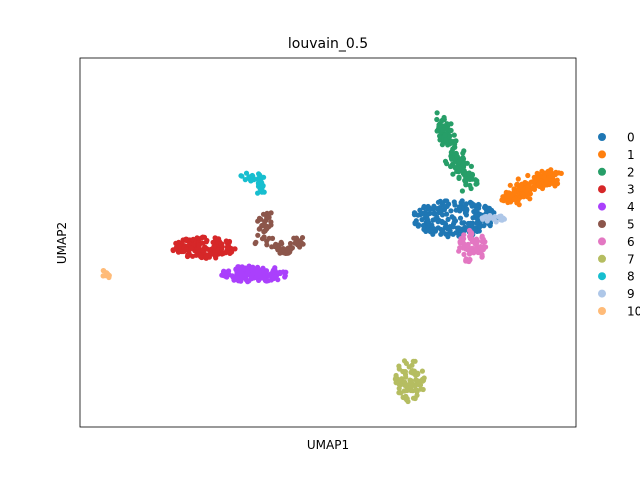 The height and width of the screenshot is (480, 640). What do you see at coordinates (62, 243) in the screenshot?
I see `y-axis-label: UMAP2` at bounding box center [62, 243].